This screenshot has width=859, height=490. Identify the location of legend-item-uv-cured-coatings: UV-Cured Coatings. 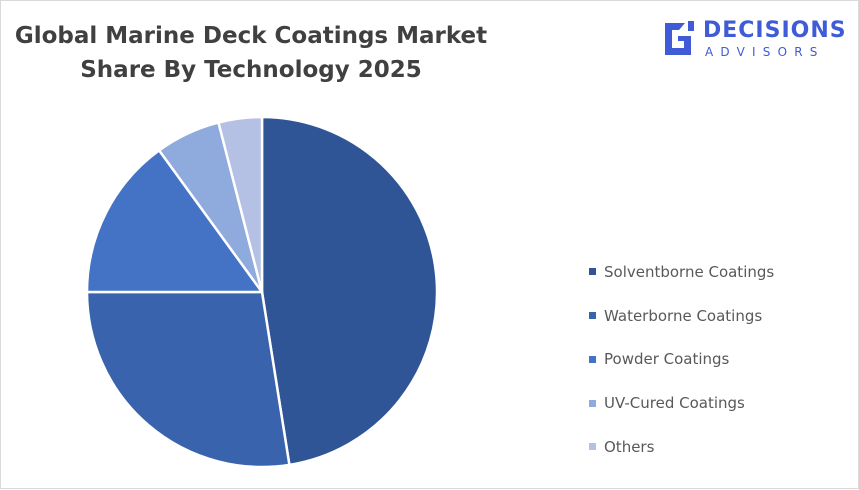
(681, 403).